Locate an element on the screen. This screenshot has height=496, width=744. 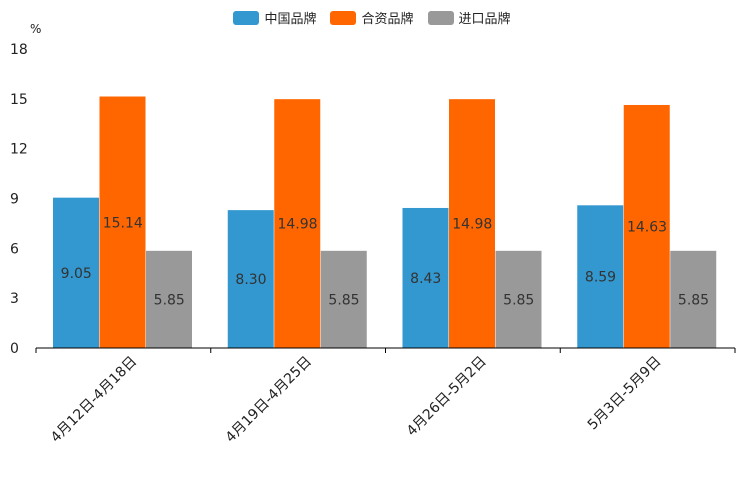
y-tick-label-15: 15 is located at coordinates (19, 100).